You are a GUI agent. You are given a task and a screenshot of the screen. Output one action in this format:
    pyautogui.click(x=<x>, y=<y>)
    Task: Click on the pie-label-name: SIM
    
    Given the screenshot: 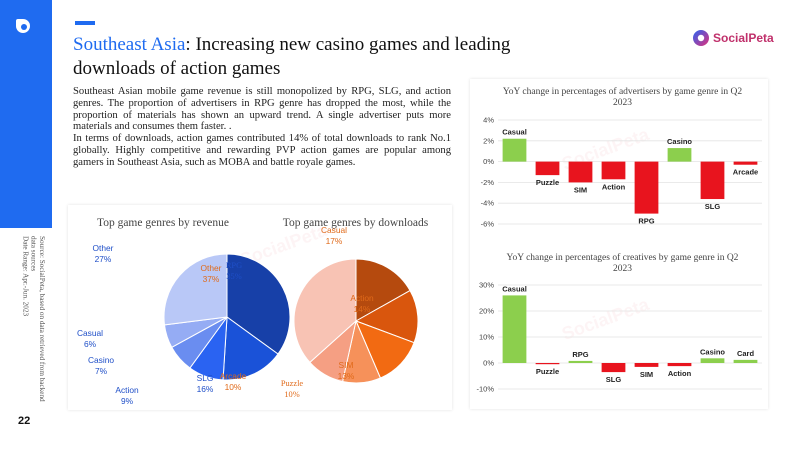 What is the action you would take?
    pyautogui.click(x=346, y=365)
    